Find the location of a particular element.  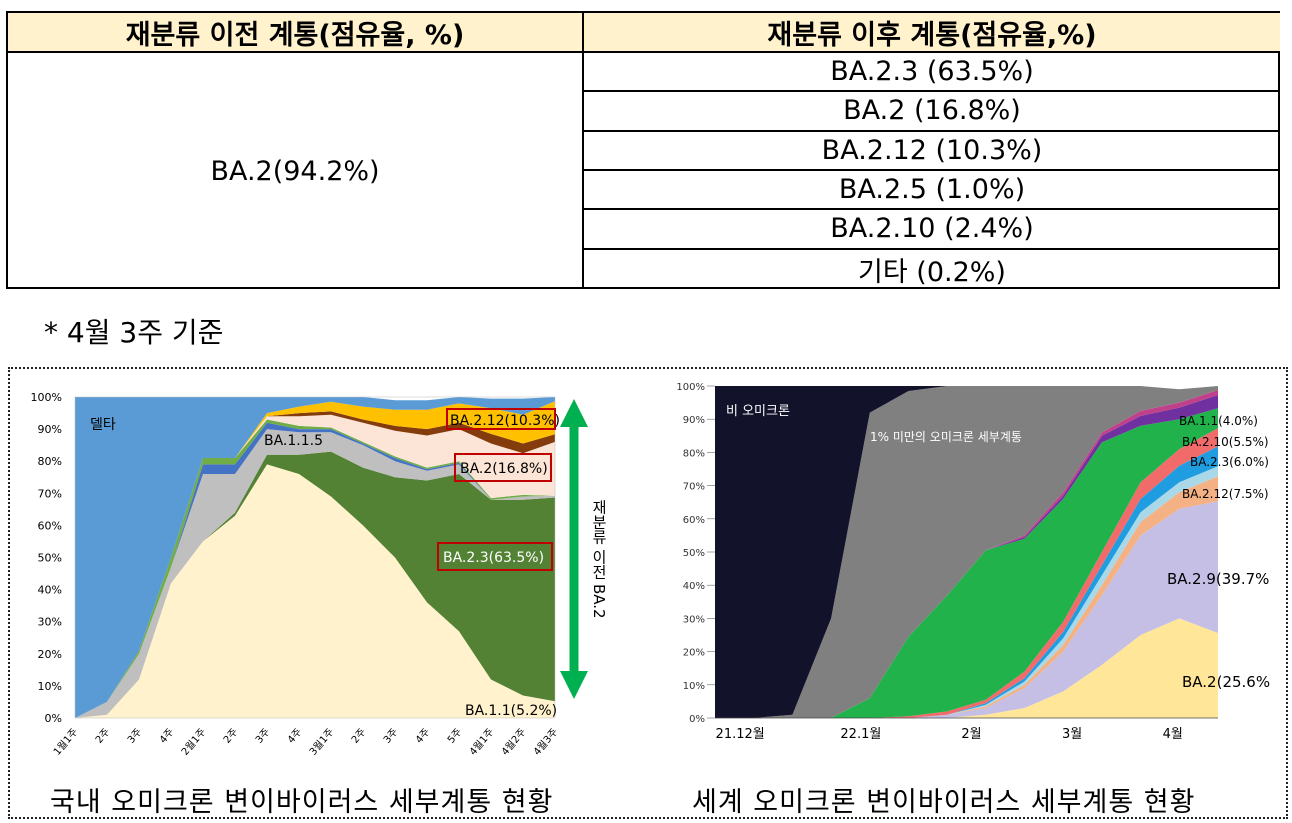

label-delta: 델타 is located at coordinates (103, 425).